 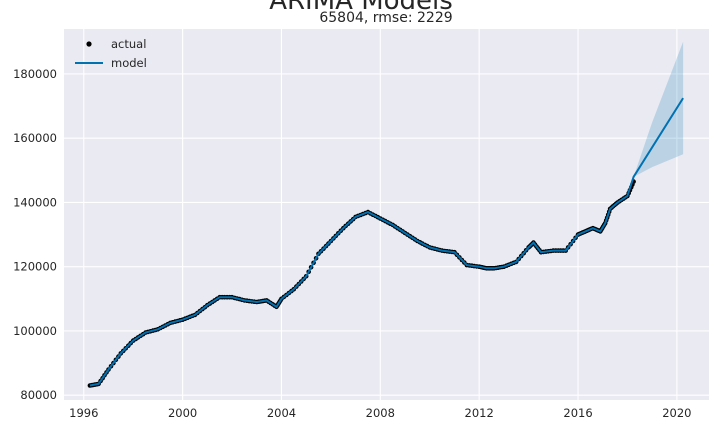 What do you see at coordinates (129, 63) in the screenshot?
I see `legend-model-label: model` at bounding box center [129, 63].